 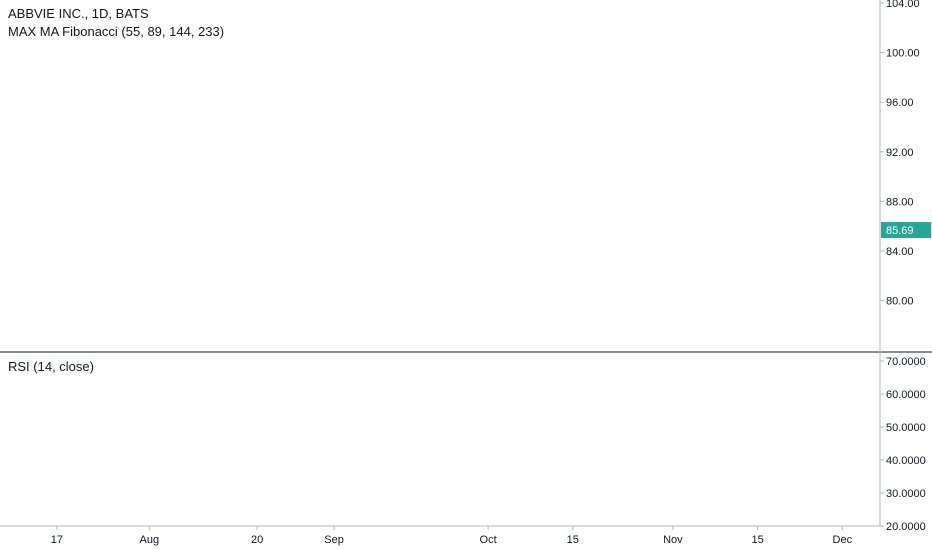 What do you see at coordinates (900, 202) in the screenshot?
I see `price-tick-label: 88.00` at bounding box center [900, 202].